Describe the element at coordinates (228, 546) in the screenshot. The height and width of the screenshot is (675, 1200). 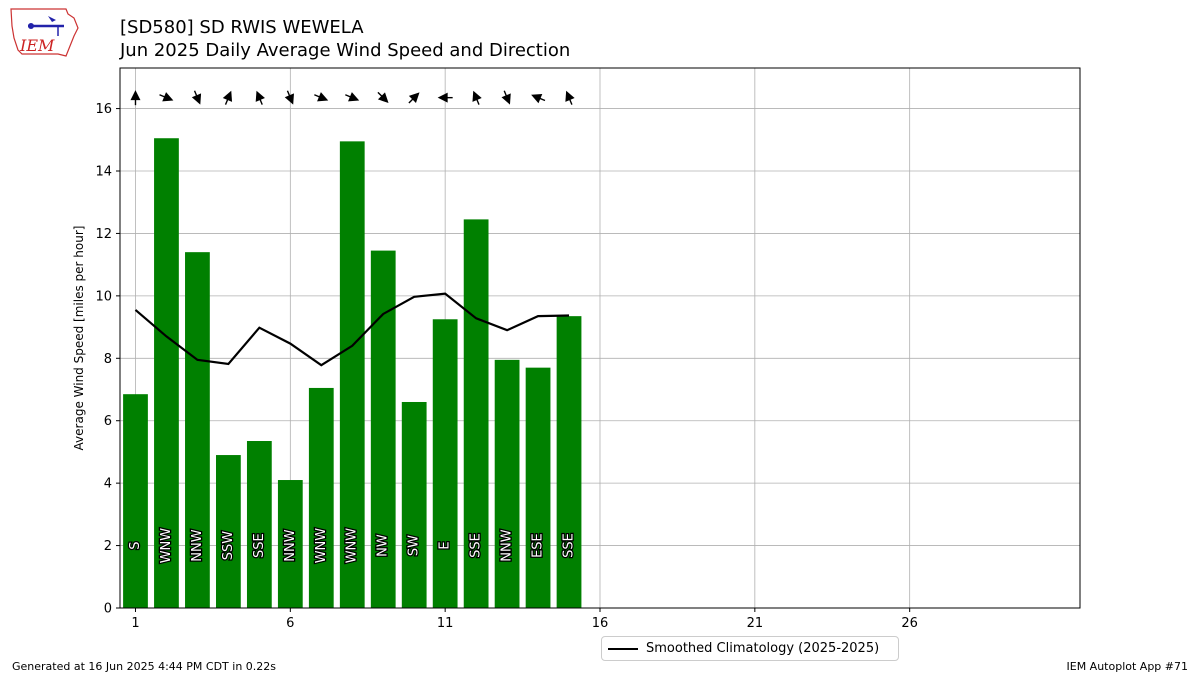
I see `direction-label-day-4: SSW` at that location.